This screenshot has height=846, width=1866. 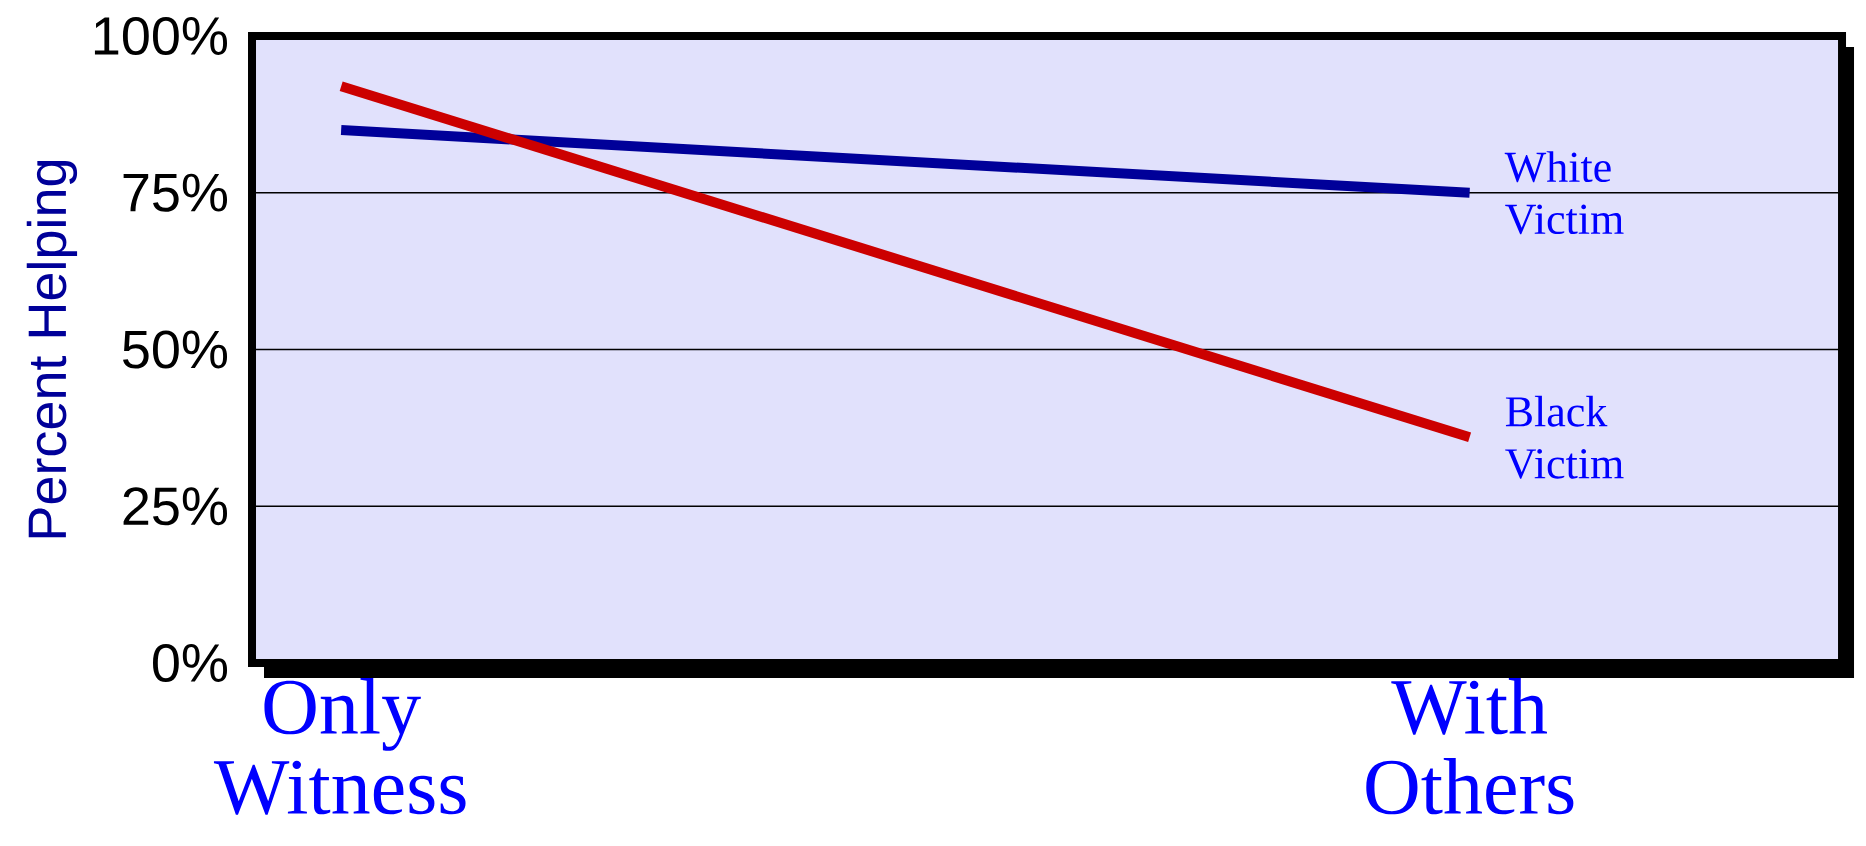 I want to click on y-tick-label: 25%, so click(x=175, y=506).